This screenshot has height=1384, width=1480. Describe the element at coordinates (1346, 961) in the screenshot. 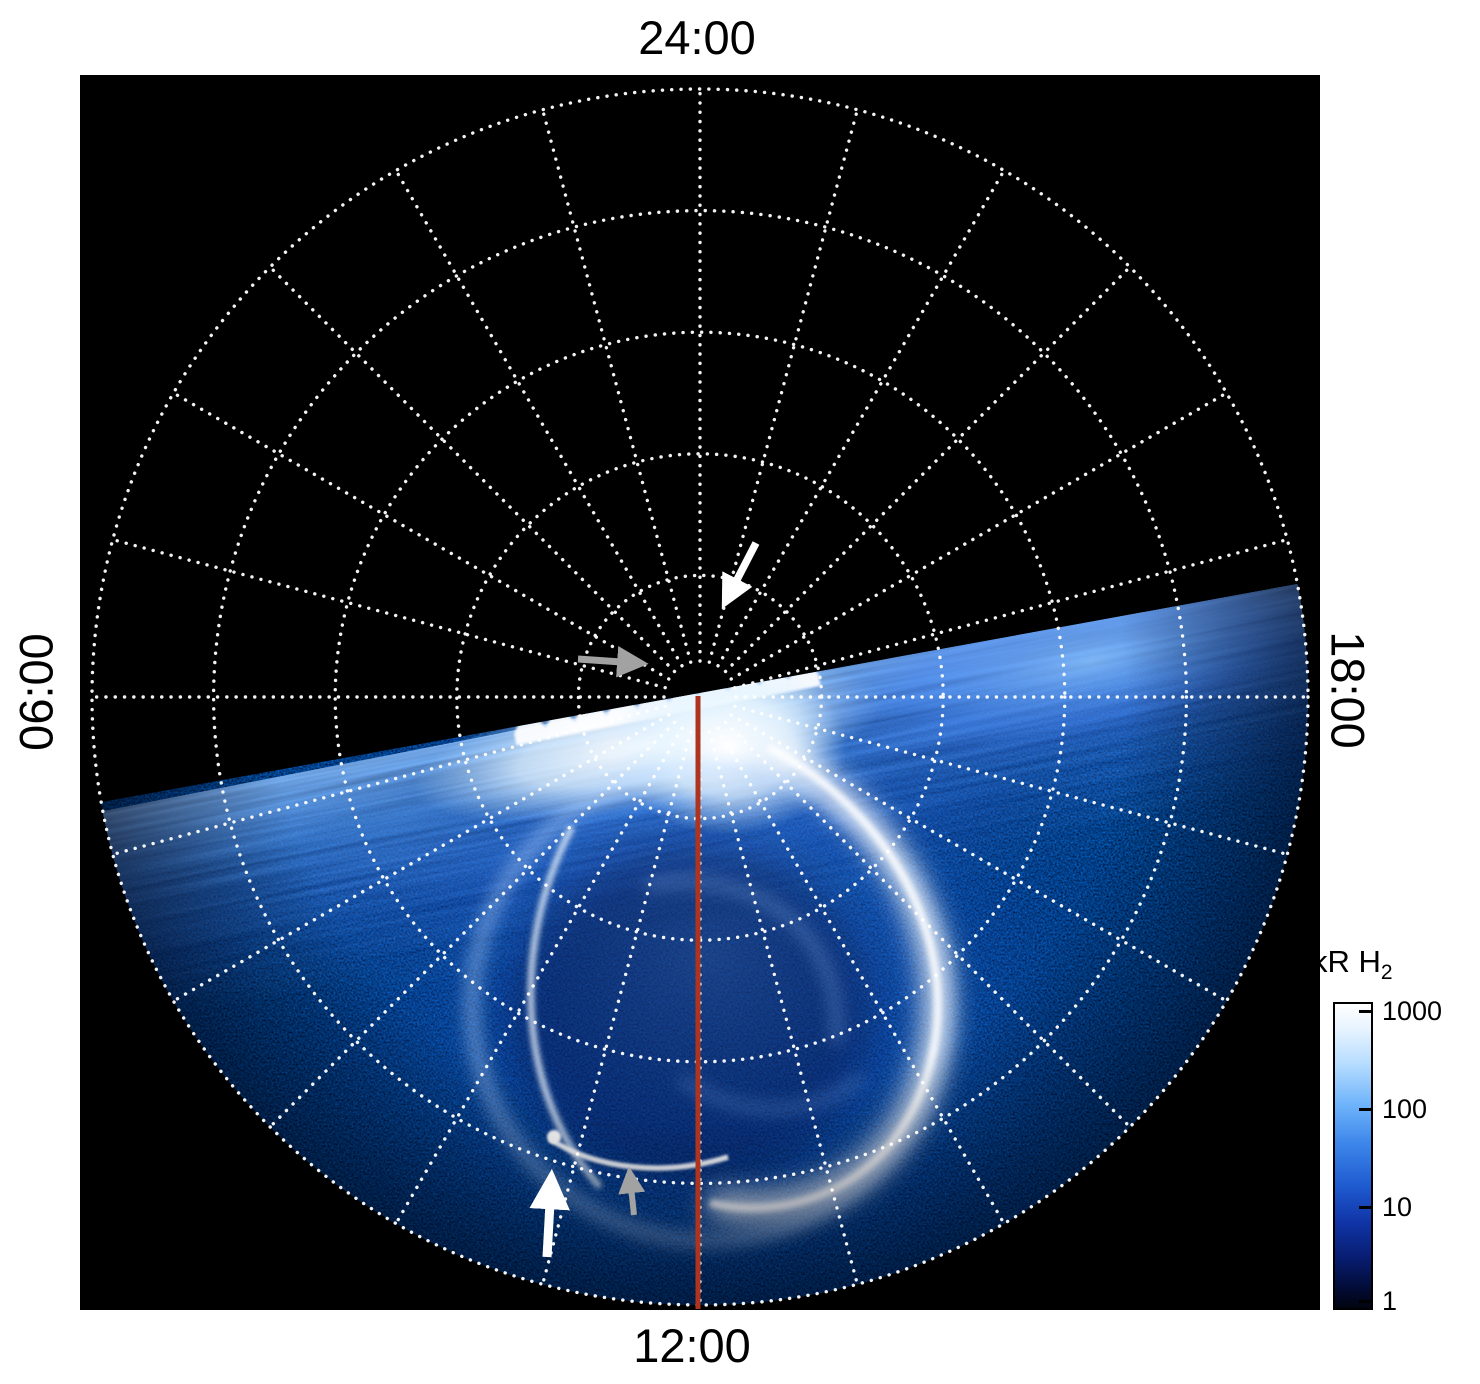

I see `colorbar-title-main: kR H` at that location.